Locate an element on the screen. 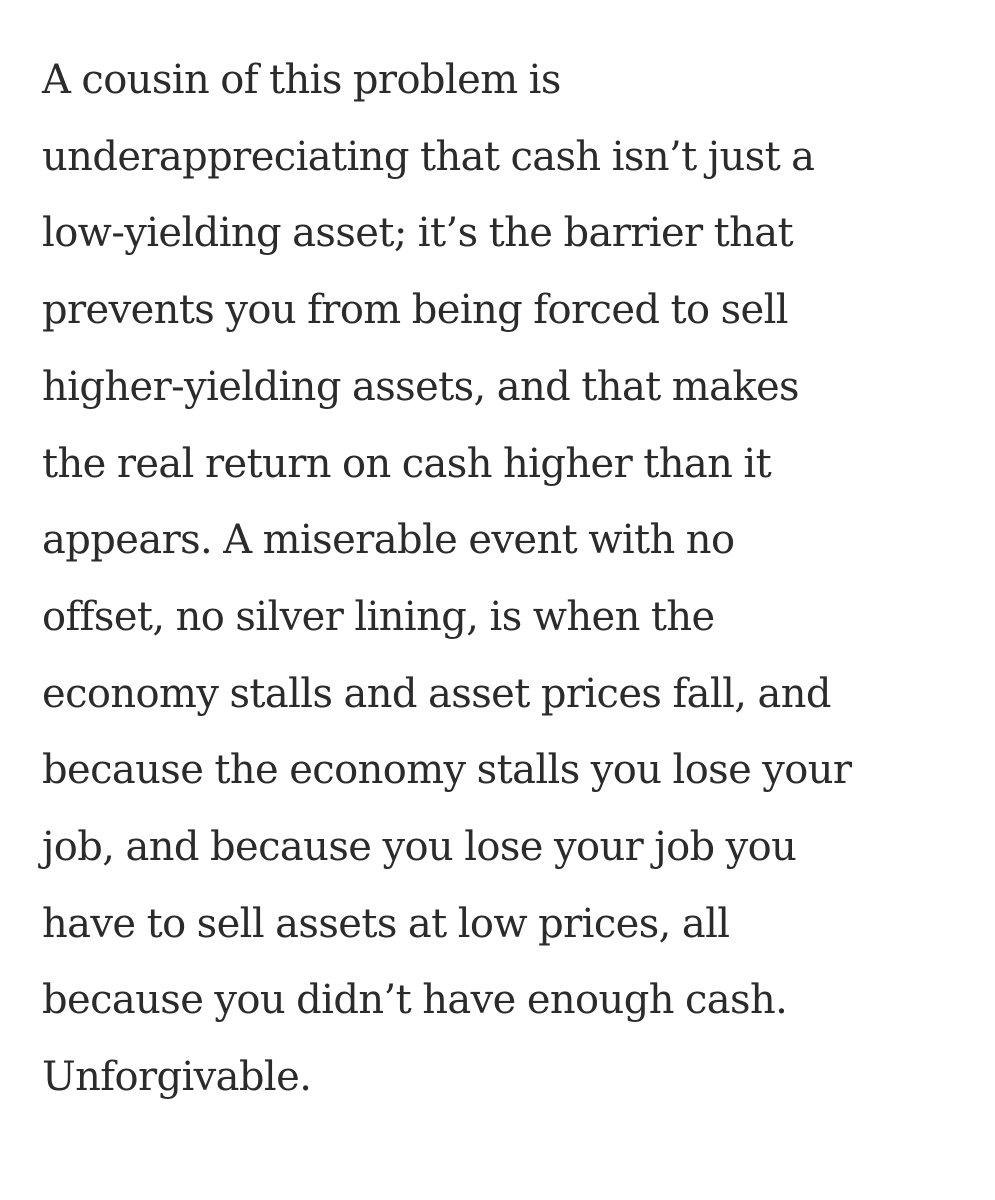  paragraph-line: prevents you from being forced to sell is located at coordinates (415, 310).